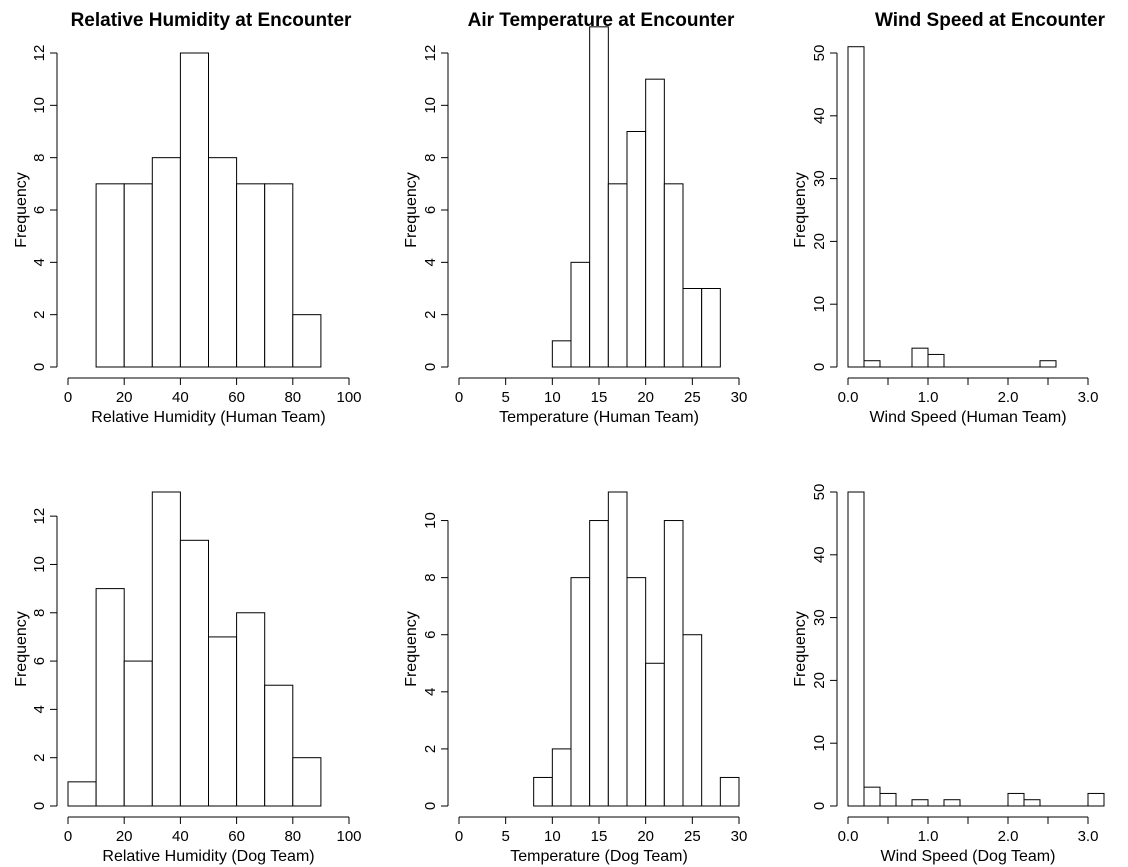 This screenshot has height=867, width=1128. What do you see at coordinates (1088, 836) in the screenshot?
I see `x-tick-label: 3.0` at bounding box center [1088, 836].